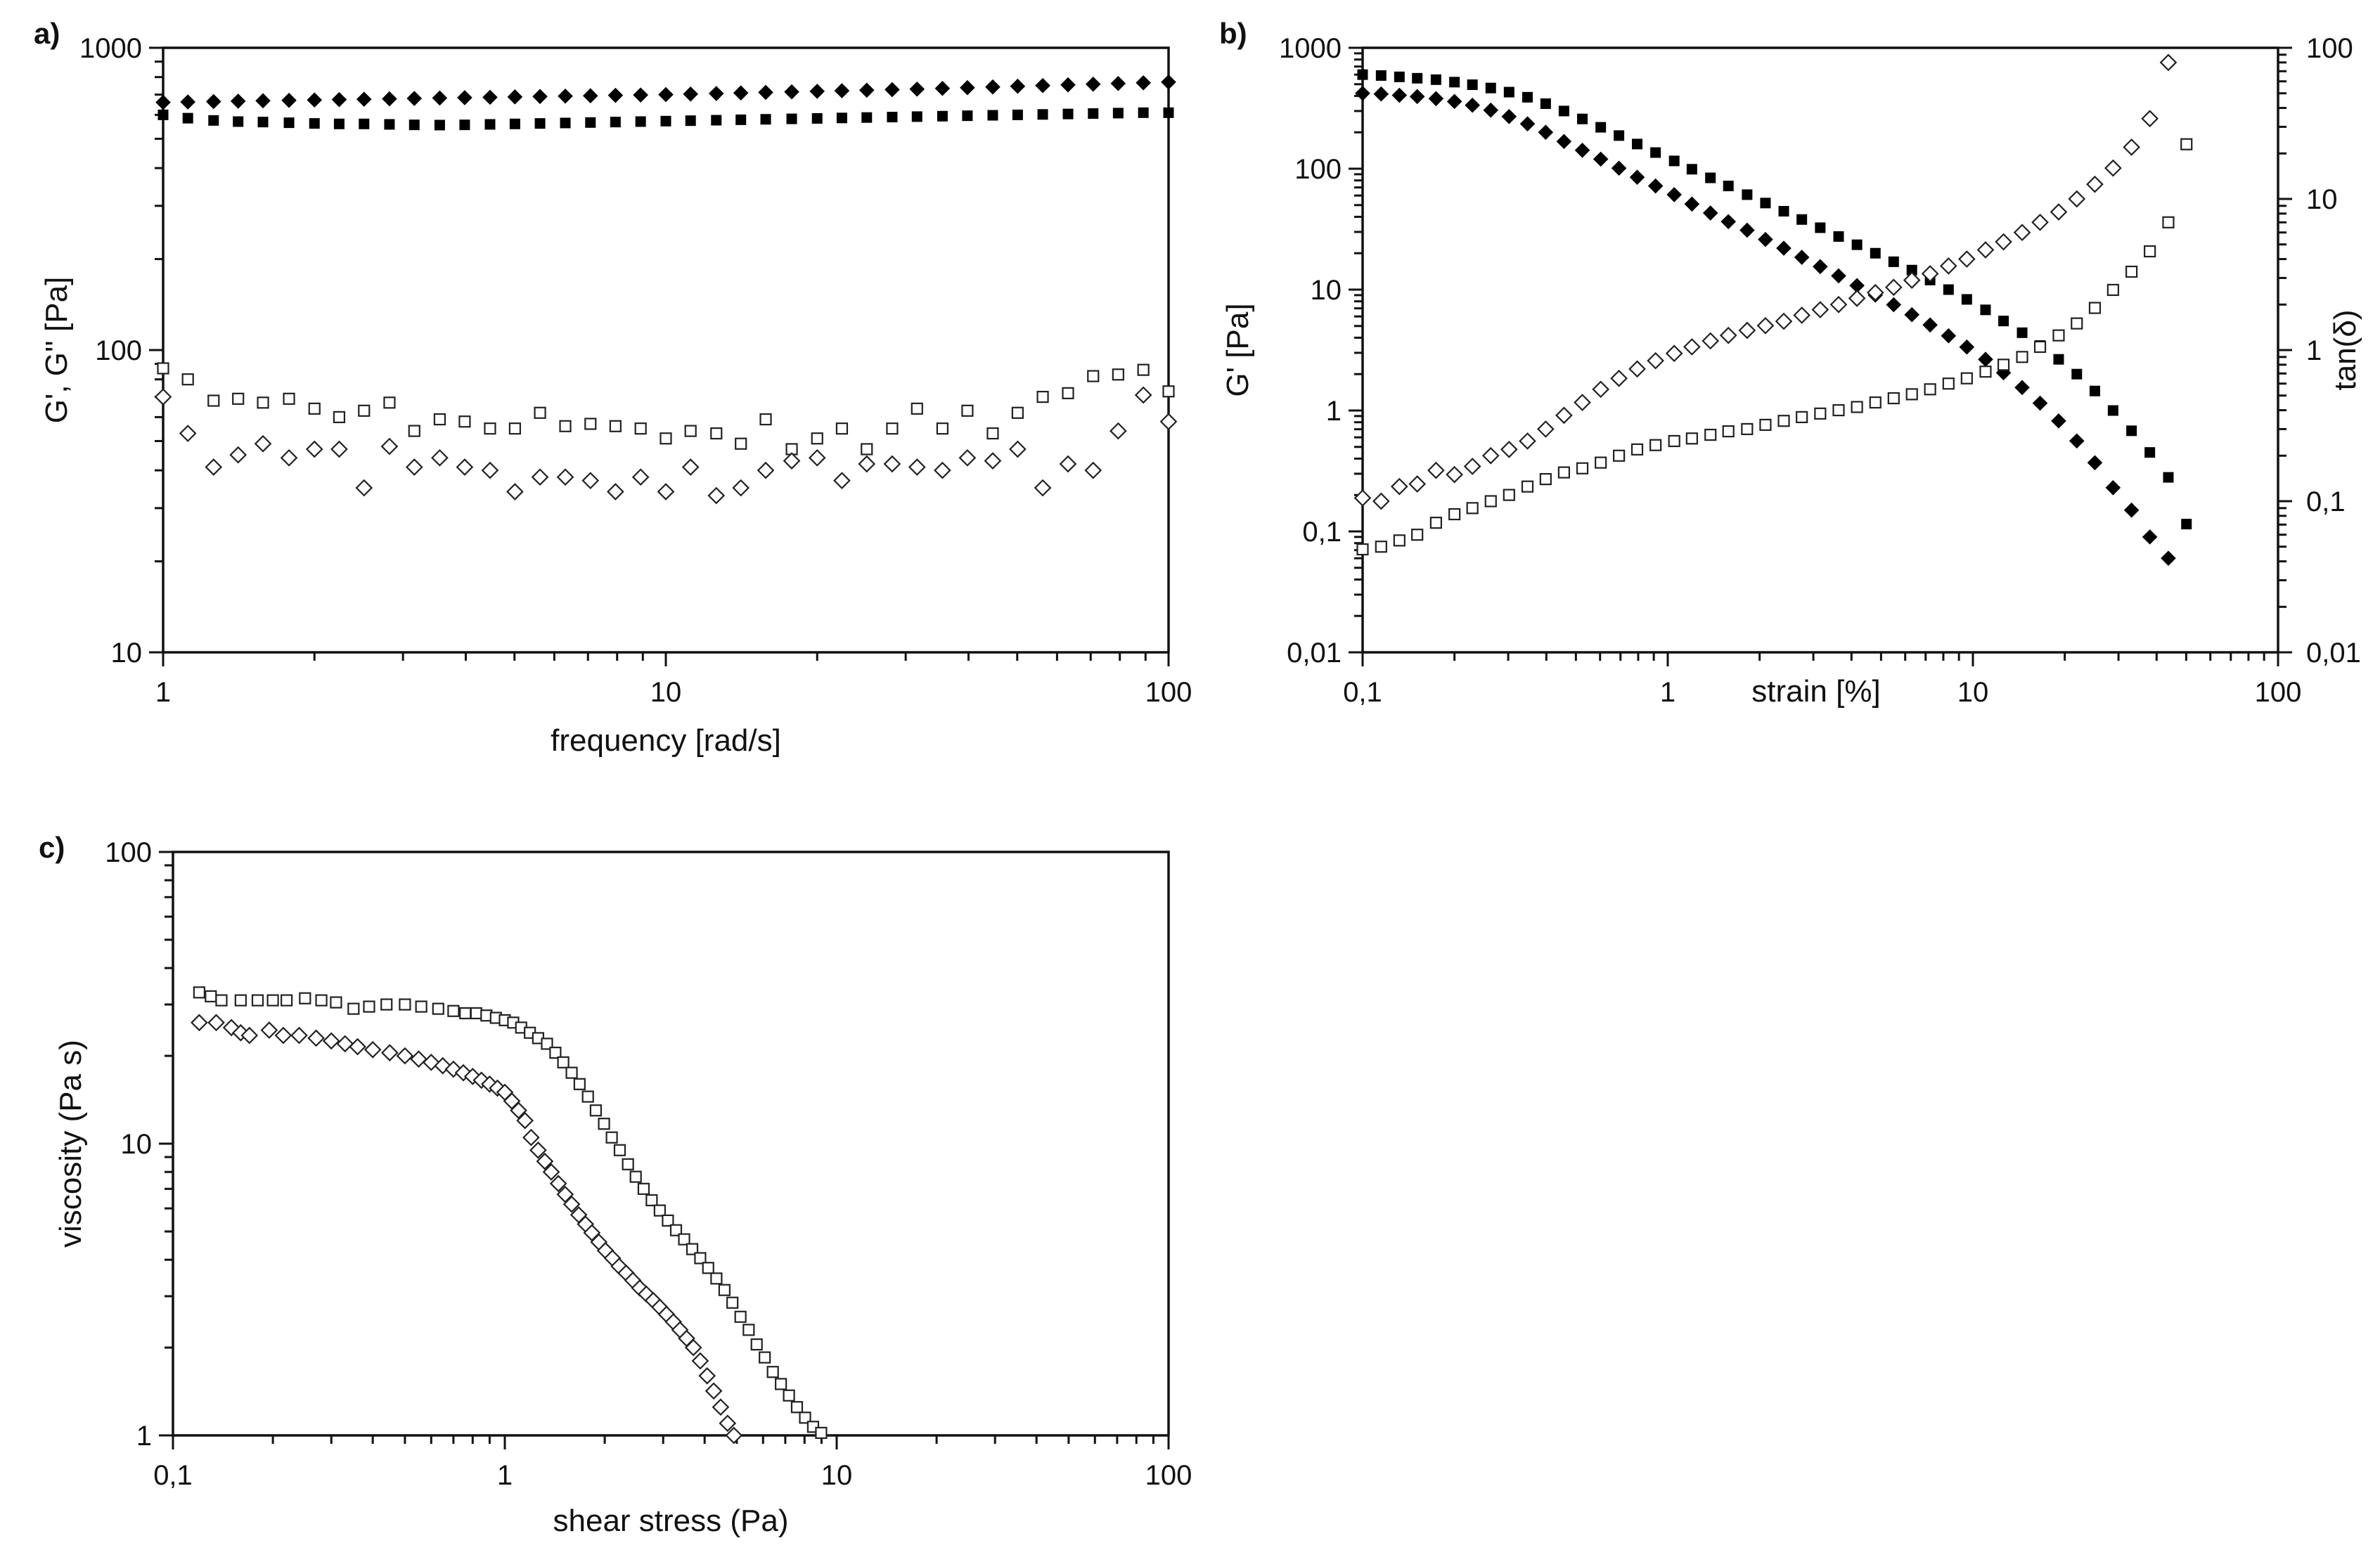  What do you see at coordinates (1168, 1476) in the screenshot?
I see `x-tick-label: 100` at bounding box center [1168, 1476].